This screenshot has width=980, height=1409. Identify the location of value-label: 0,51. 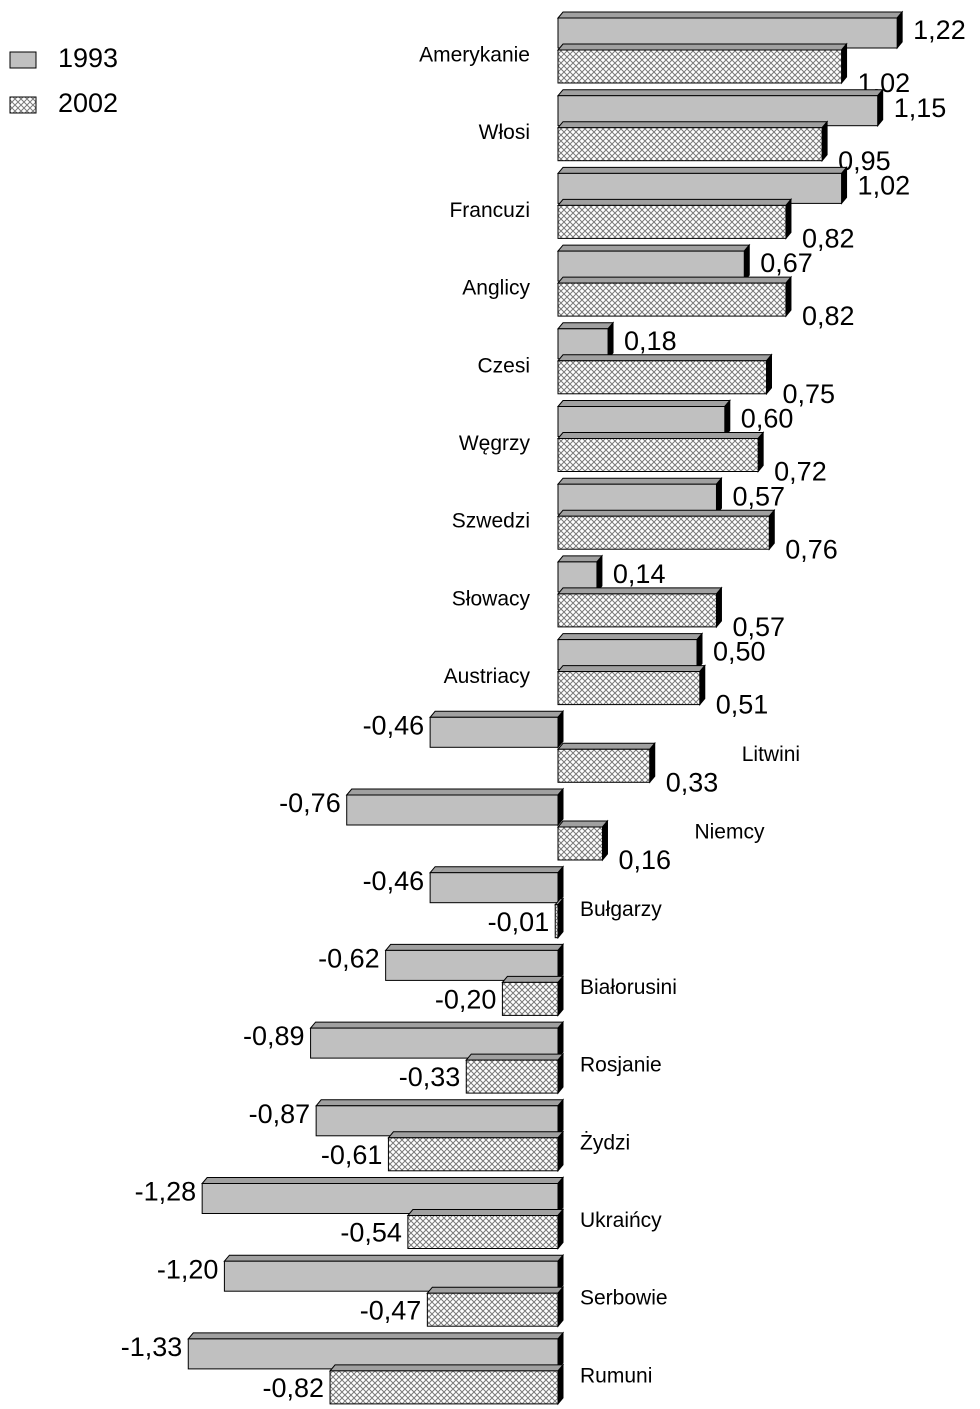
(742, 705).